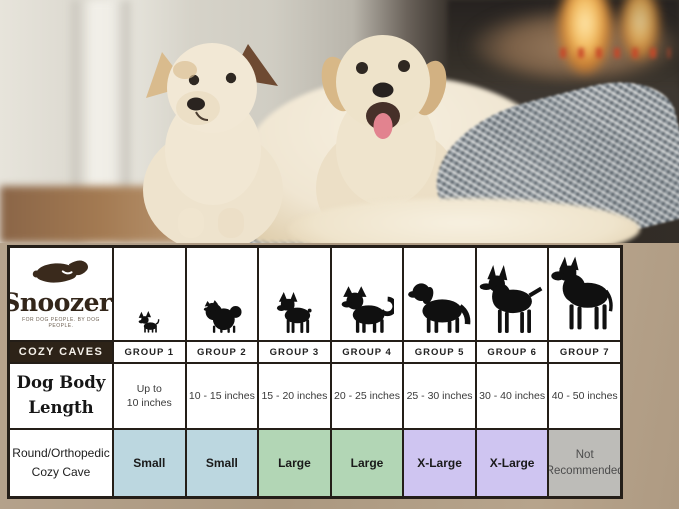 This screenshot has width=679, height=509. I want to click on size-group-5: X-Large, so click(439, 463).